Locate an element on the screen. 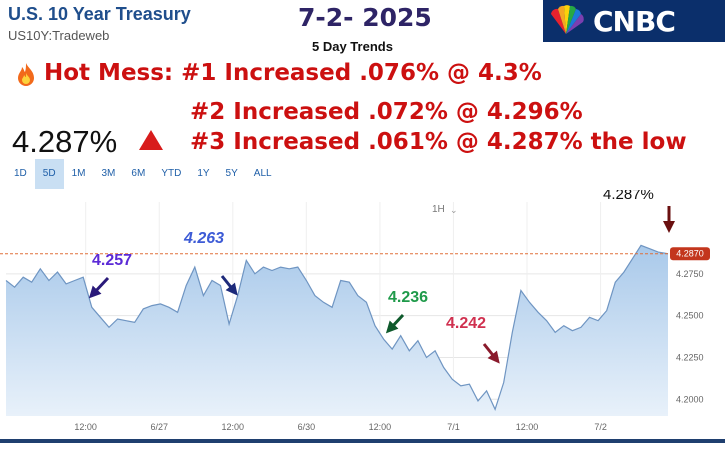  annotation-4236: 4.236 is located at coordinates (408, 297).